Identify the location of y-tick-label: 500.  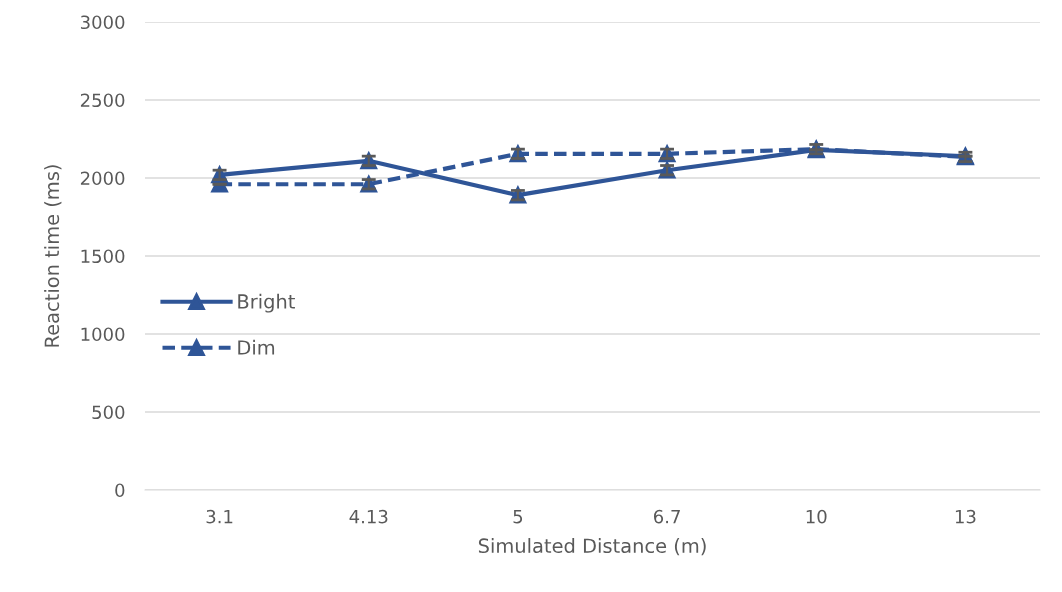
(108, 412).